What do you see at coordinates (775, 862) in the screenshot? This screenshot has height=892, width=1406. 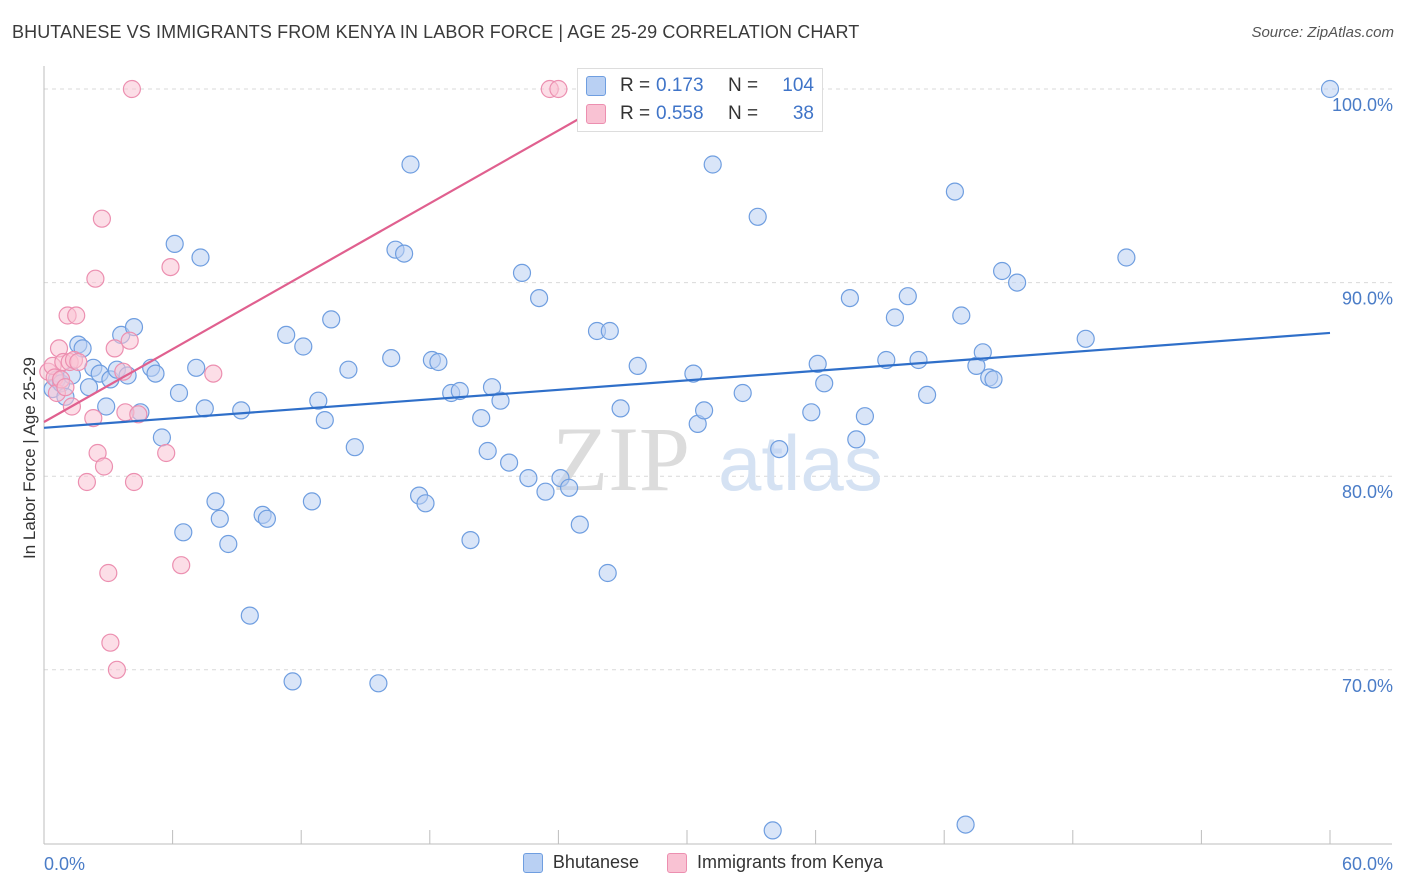 I see `legend-item-kenya: Immigrants from Kenya` at bounding box center [775, 862].